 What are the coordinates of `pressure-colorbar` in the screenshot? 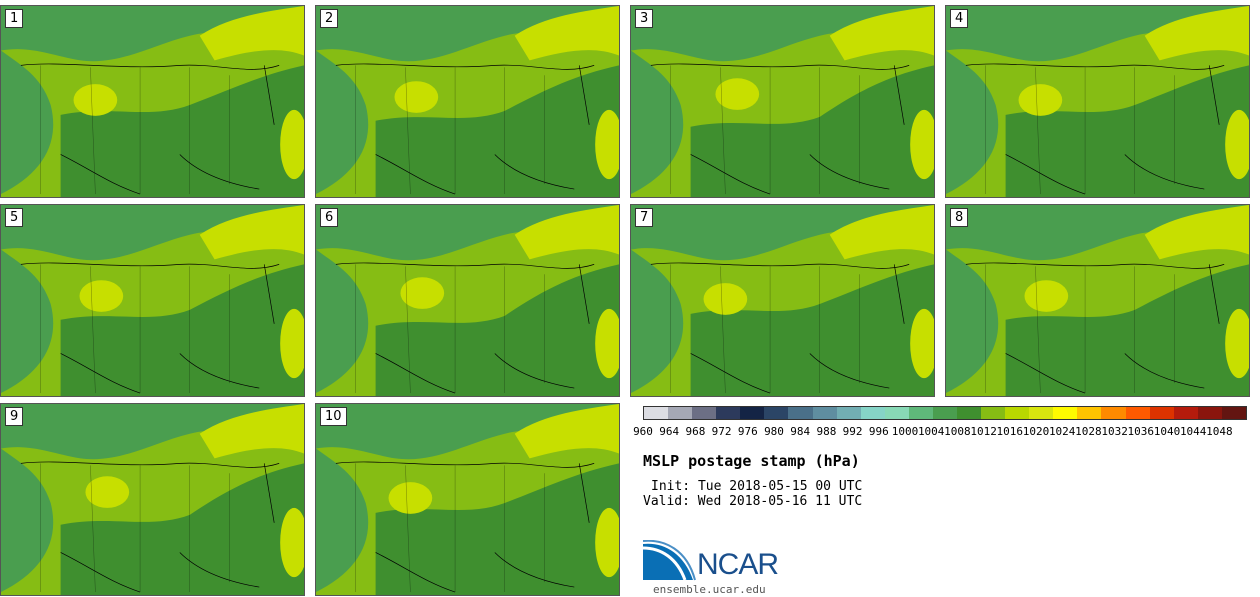 It's located at (945, 413).